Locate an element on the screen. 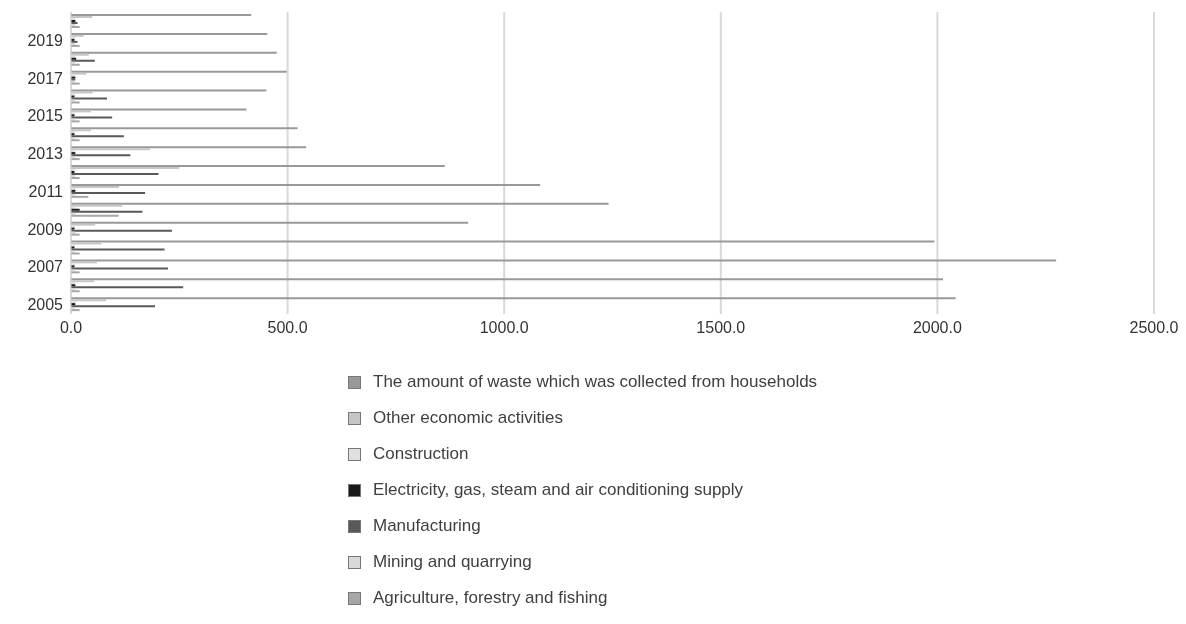 The height and width of the screenshot is (624, 1186). legend-label: Electricity, gas, steam and air conditioning supply is located at coordinates (558, 490).